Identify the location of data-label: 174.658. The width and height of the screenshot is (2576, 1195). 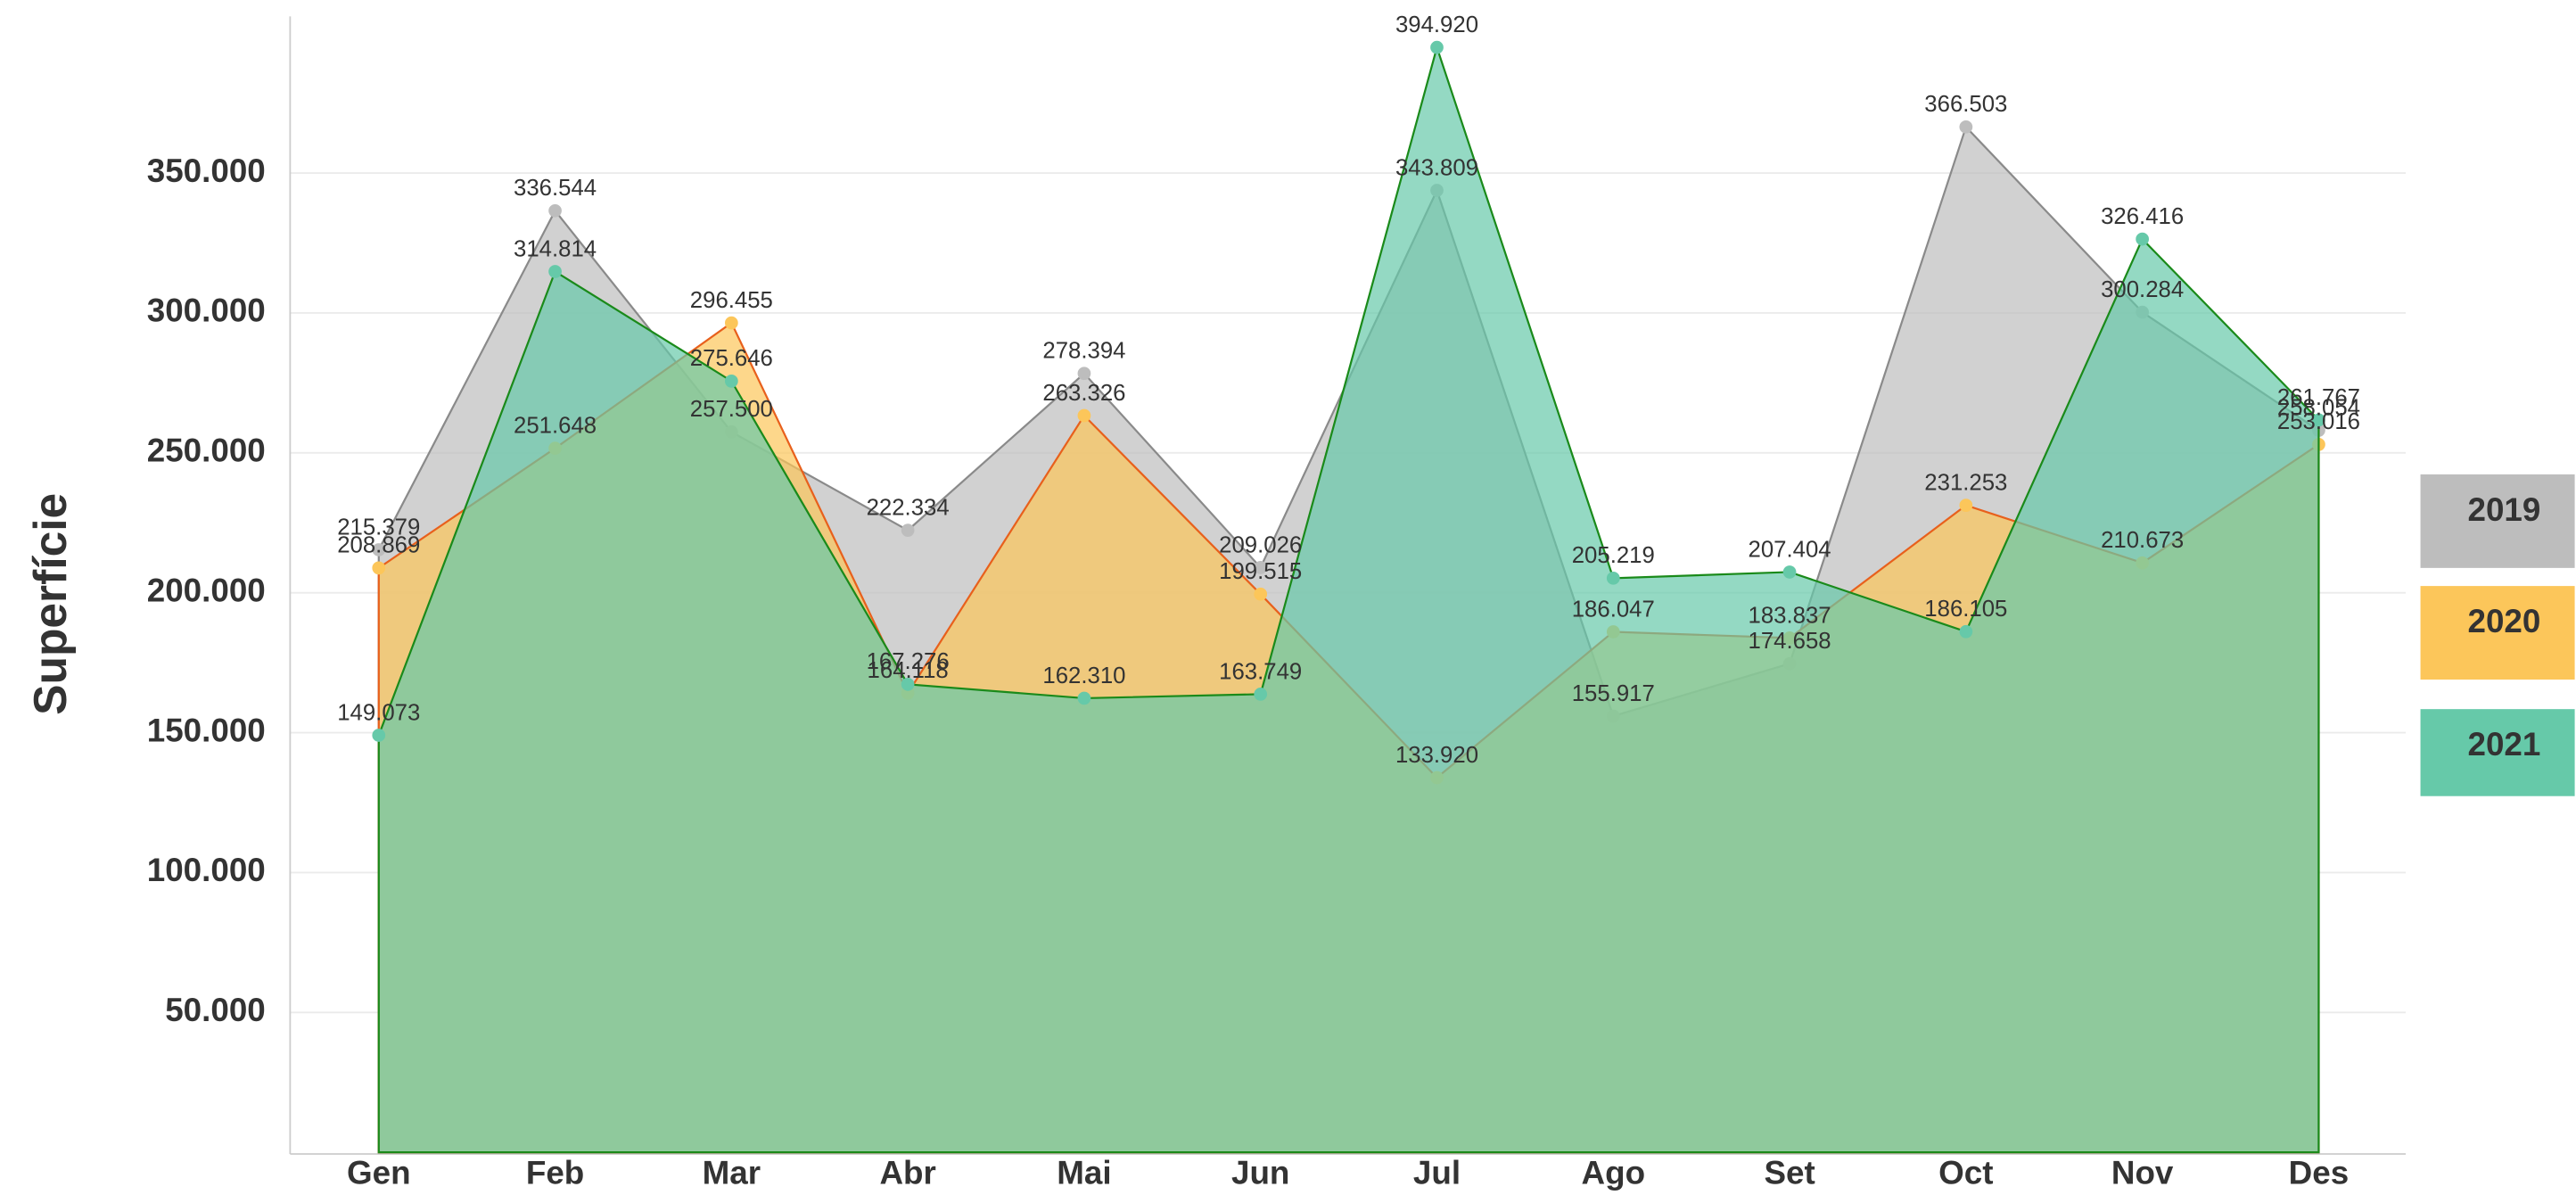
(1790, 641).